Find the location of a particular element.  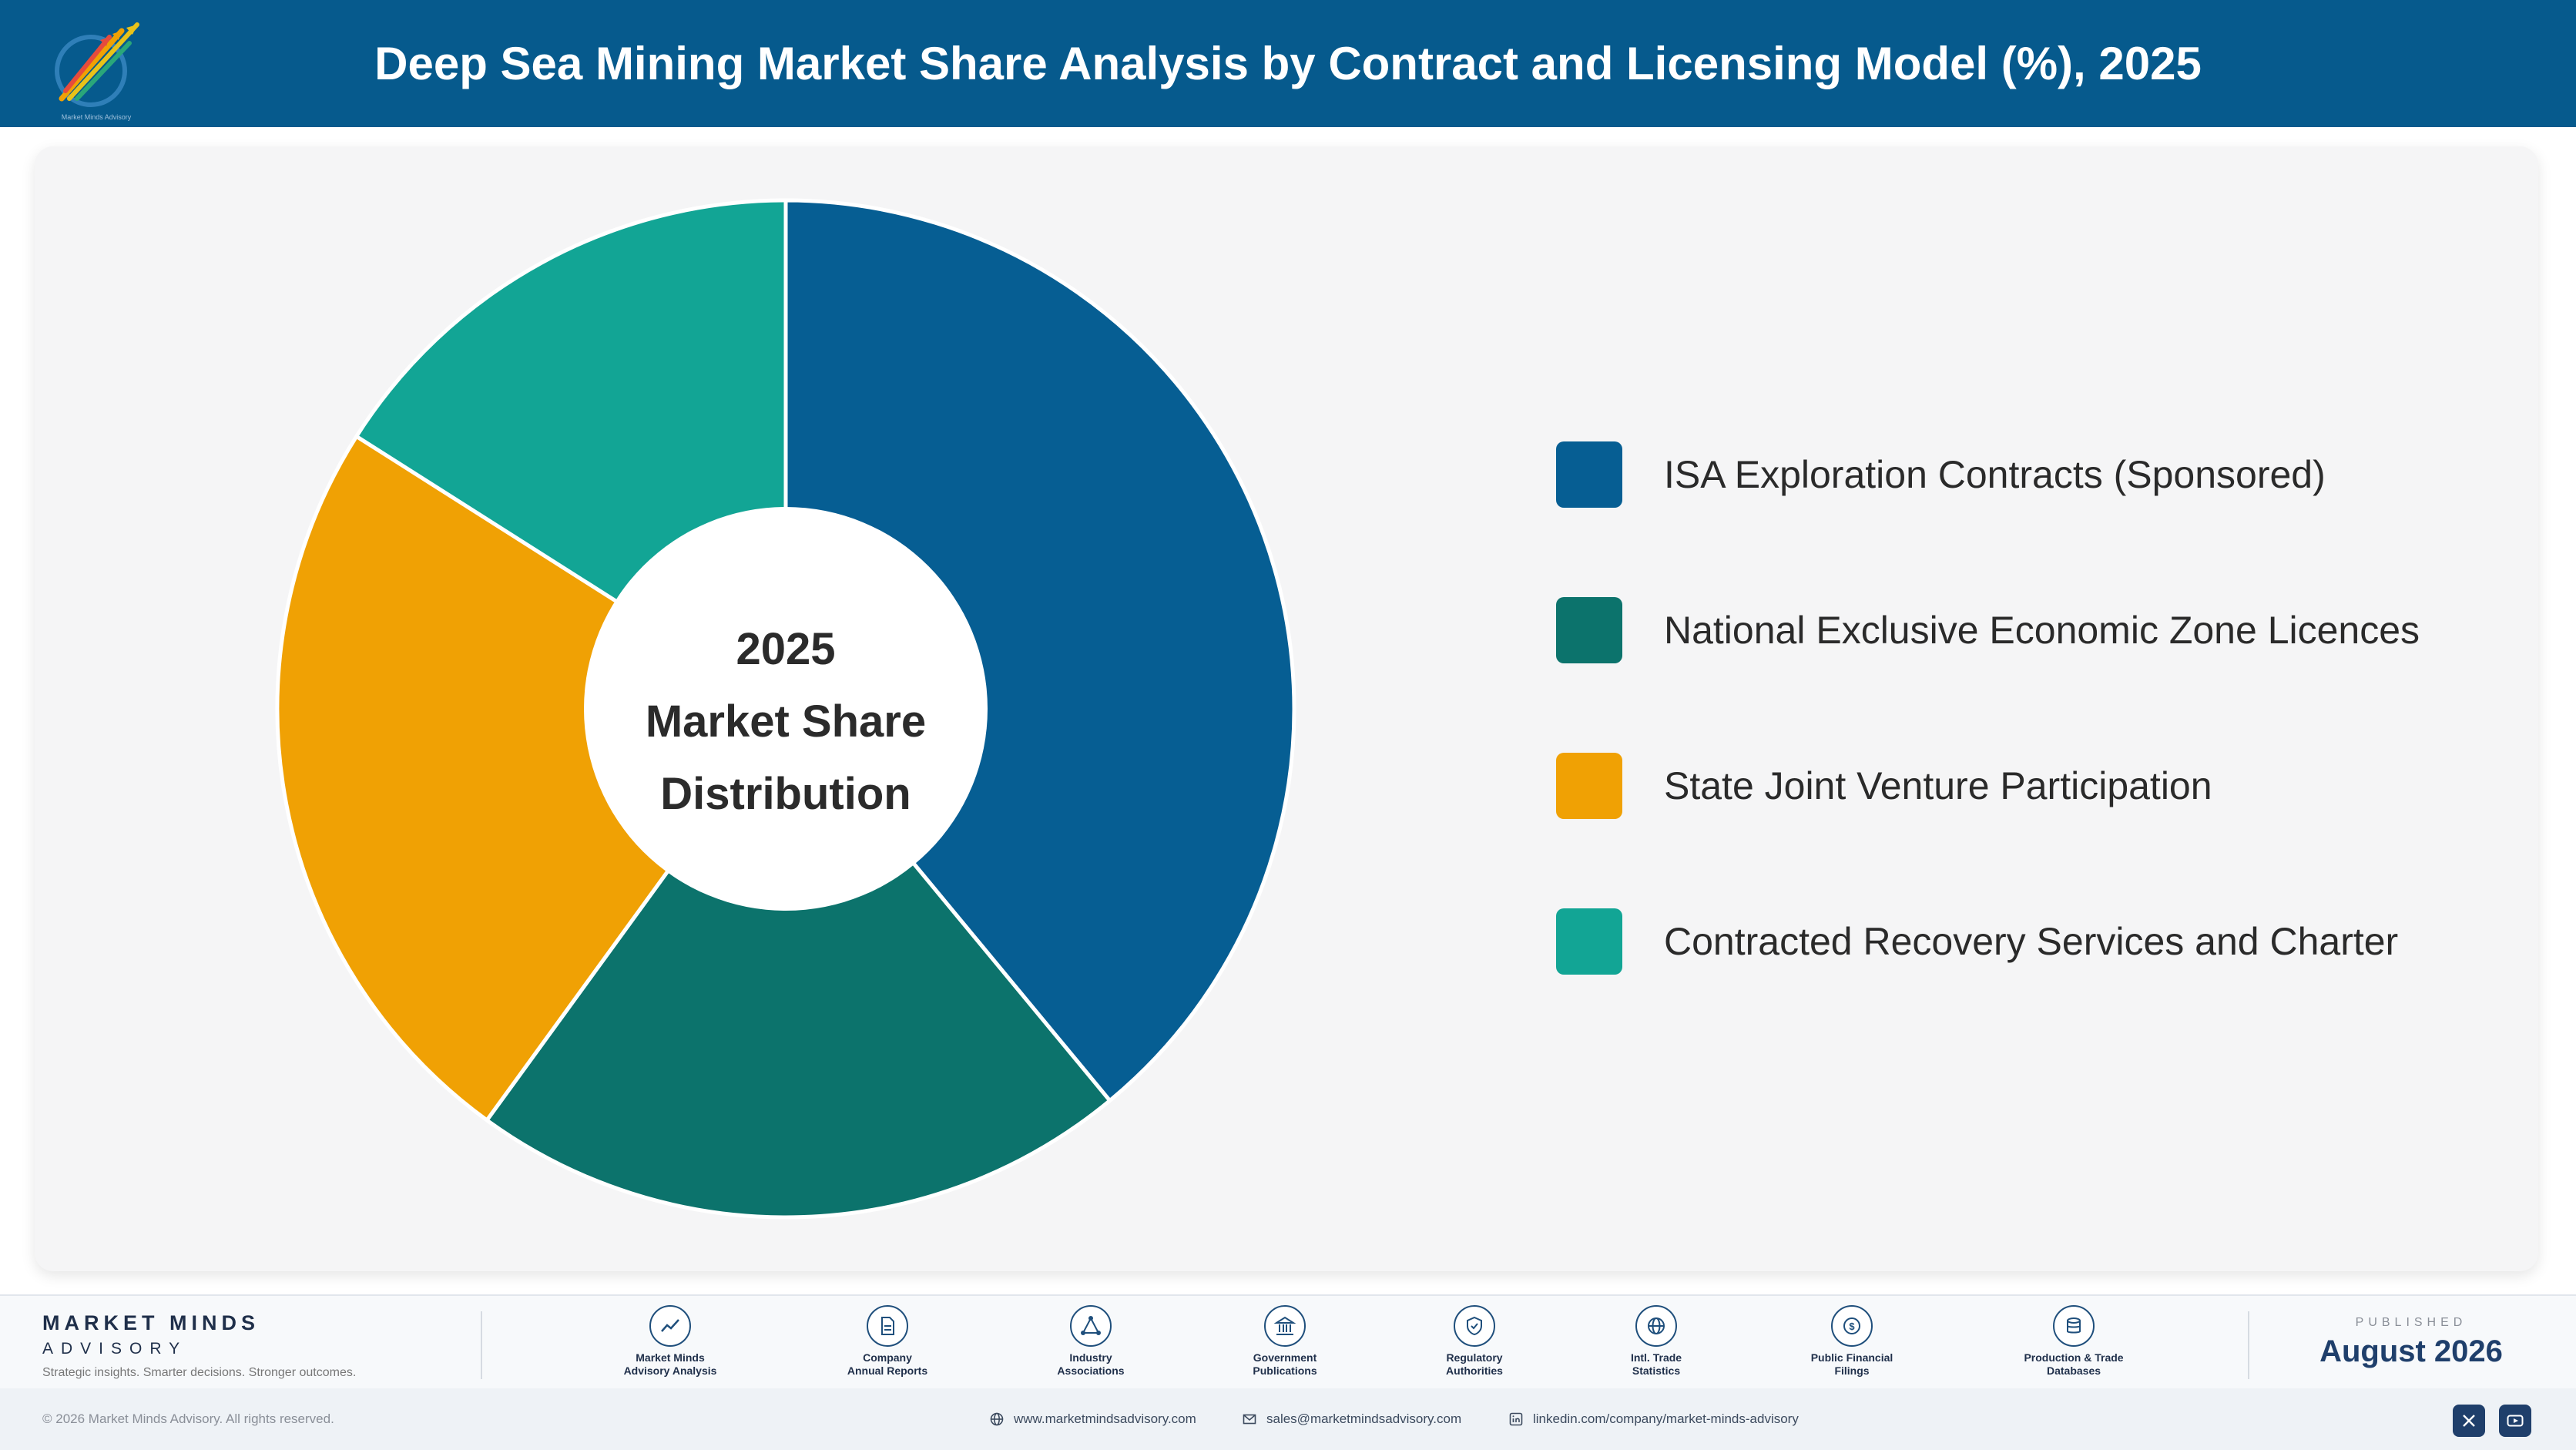

mail-icon is located at coordinates (1249, 1419).